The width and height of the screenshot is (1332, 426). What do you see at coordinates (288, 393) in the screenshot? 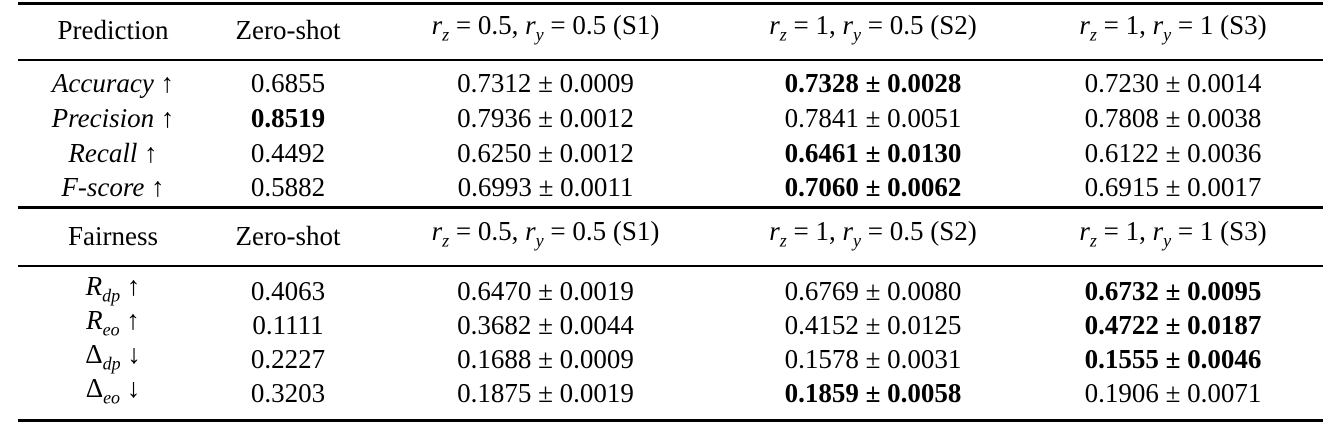
I see `value-cell: 0.3203` at bounding box center [288, 393].